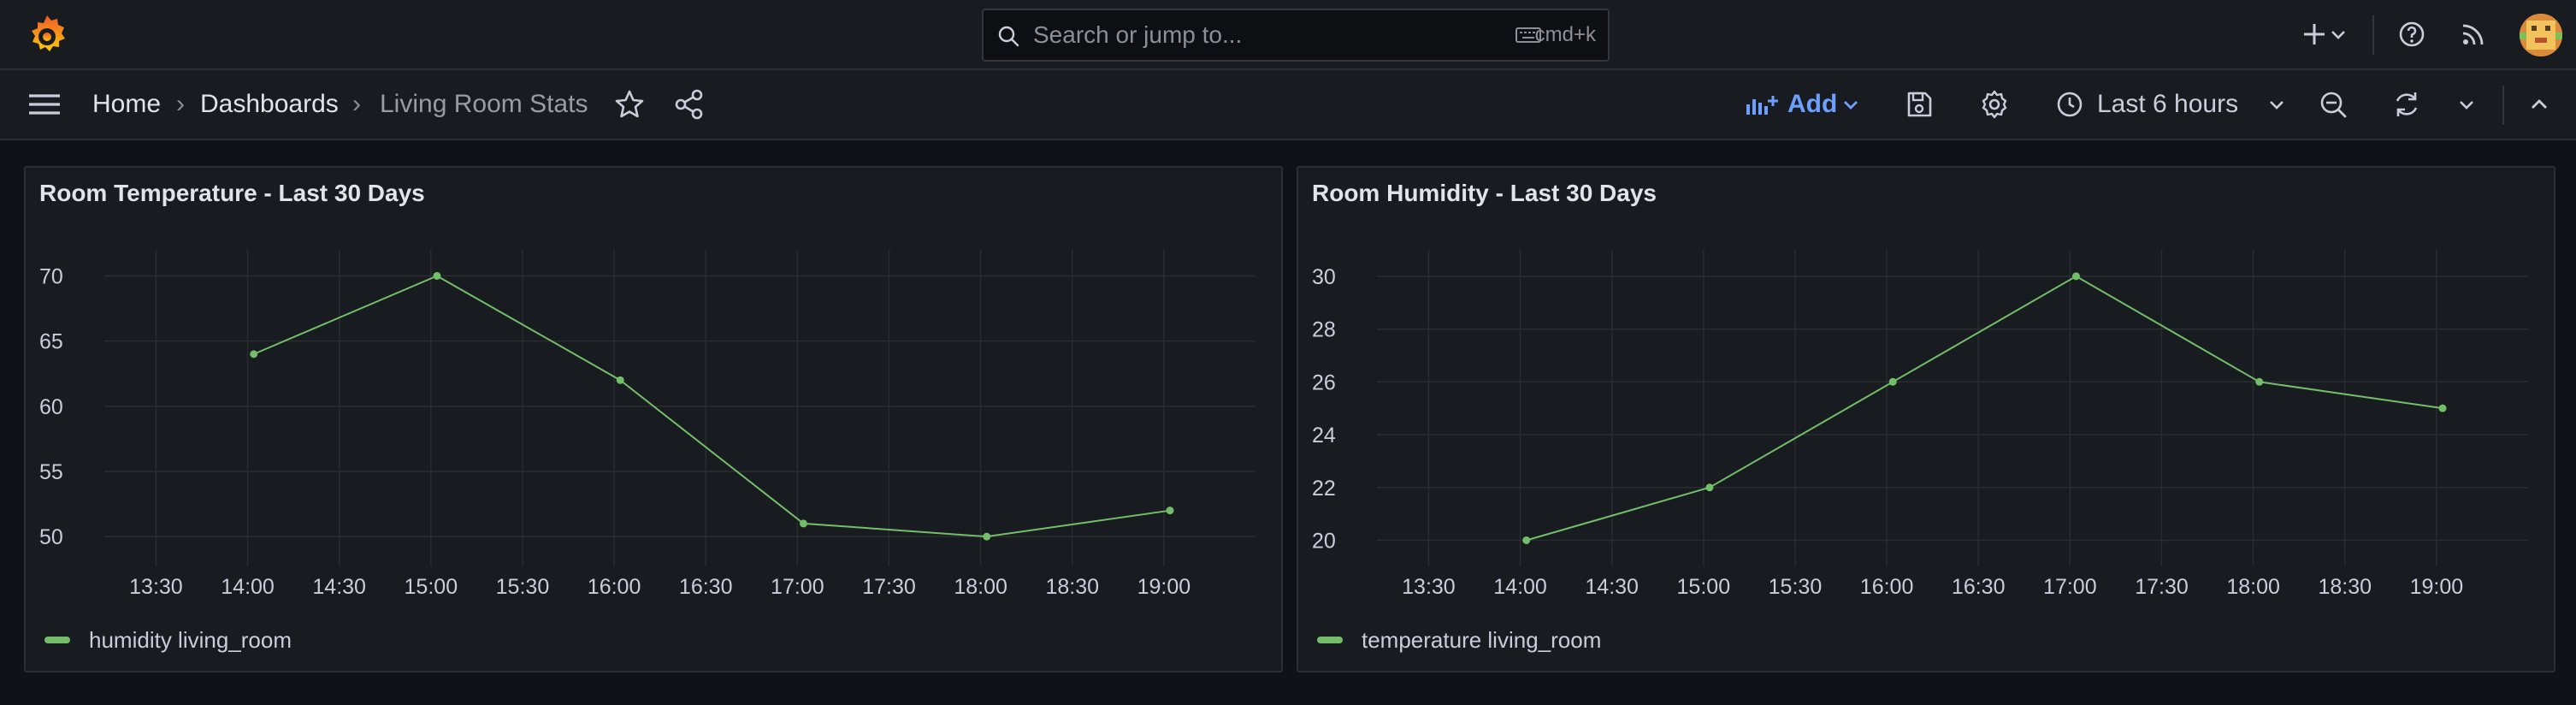 This screenshot has width=2576, height=705. I want to click on search-bar: Search or jump to... cmd+k, so click(1296, 35).